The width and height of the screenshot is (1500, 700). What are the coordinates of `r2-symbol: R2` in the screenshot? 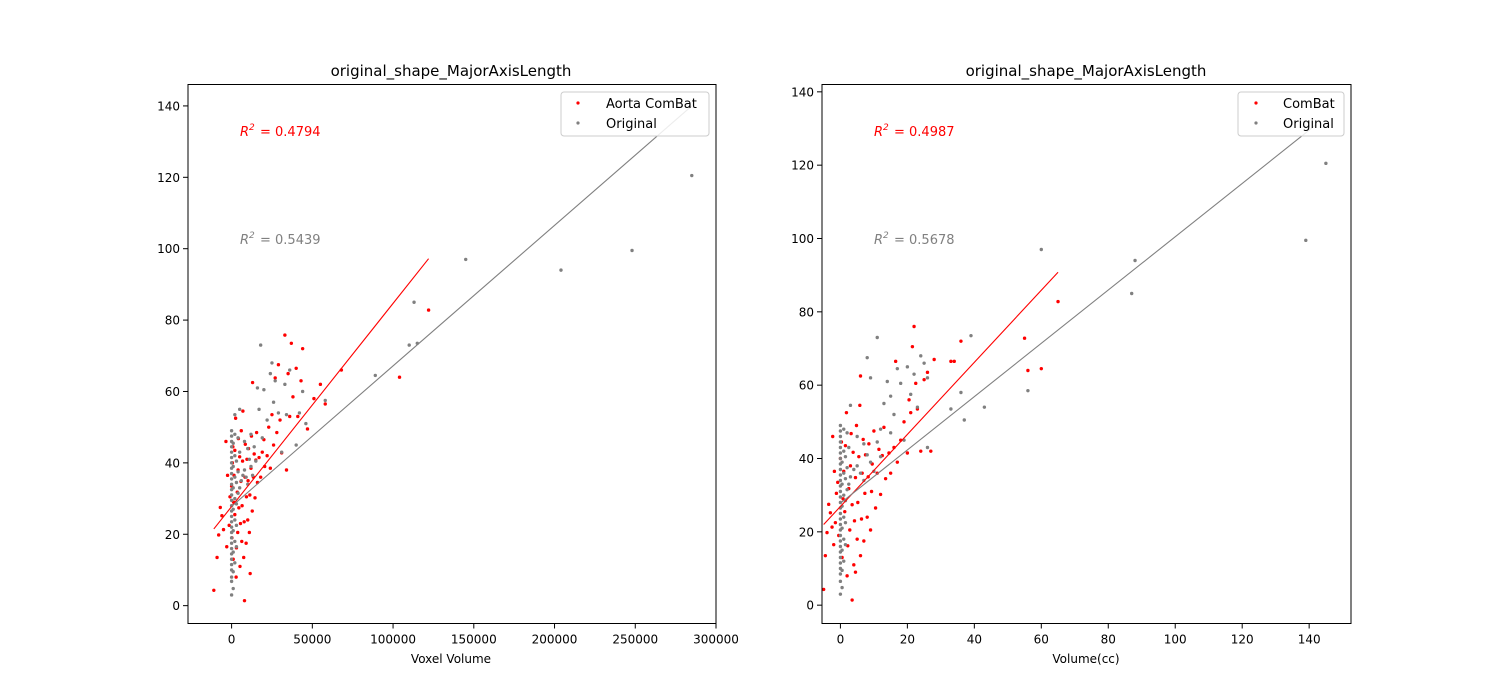 It's located at (881, 239).